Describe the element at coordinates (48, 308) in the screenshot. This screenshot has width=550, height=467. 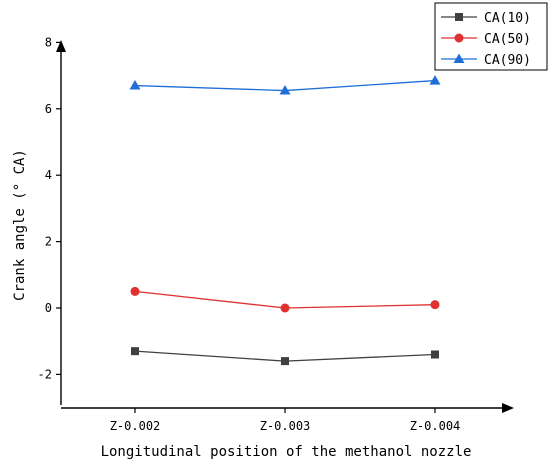
I see `y-tick-label: 0` at that location.